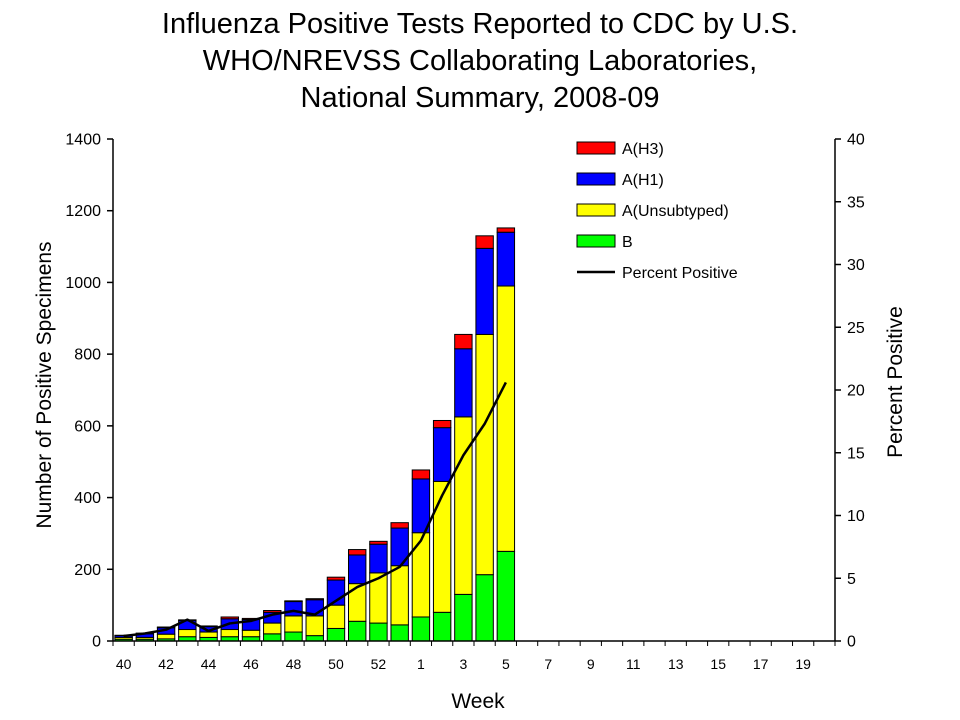 The width and height of the screenshot is (960, 720). Describe the element at coordinates (96, 642) in the screenshot. I see `y-tick-label-0: 0` at that location.